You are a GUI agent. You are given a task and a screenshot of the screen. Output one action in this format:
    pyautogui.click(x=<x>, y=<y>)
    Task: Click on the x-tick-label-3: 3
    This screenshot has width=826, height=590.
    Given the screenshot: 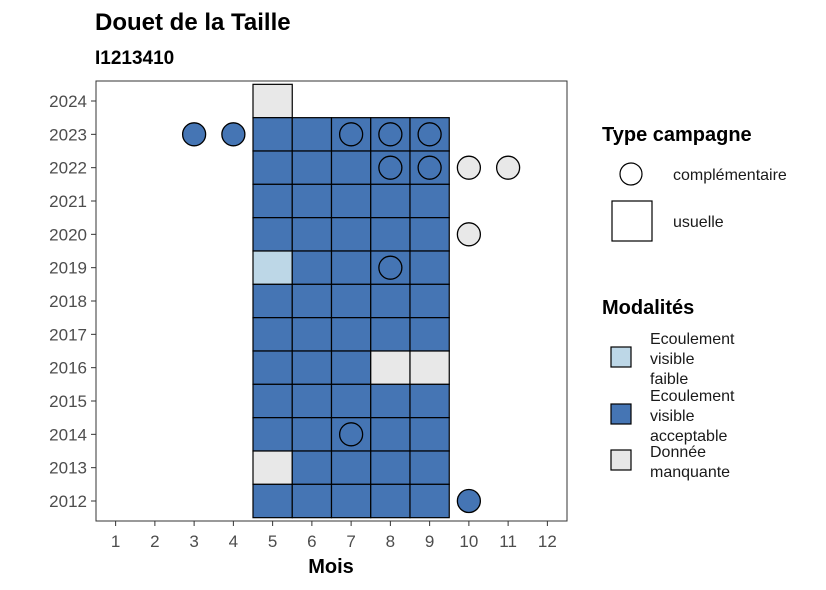 What is the action you would take?
    pyautogui.click(x=193, y=541)
    